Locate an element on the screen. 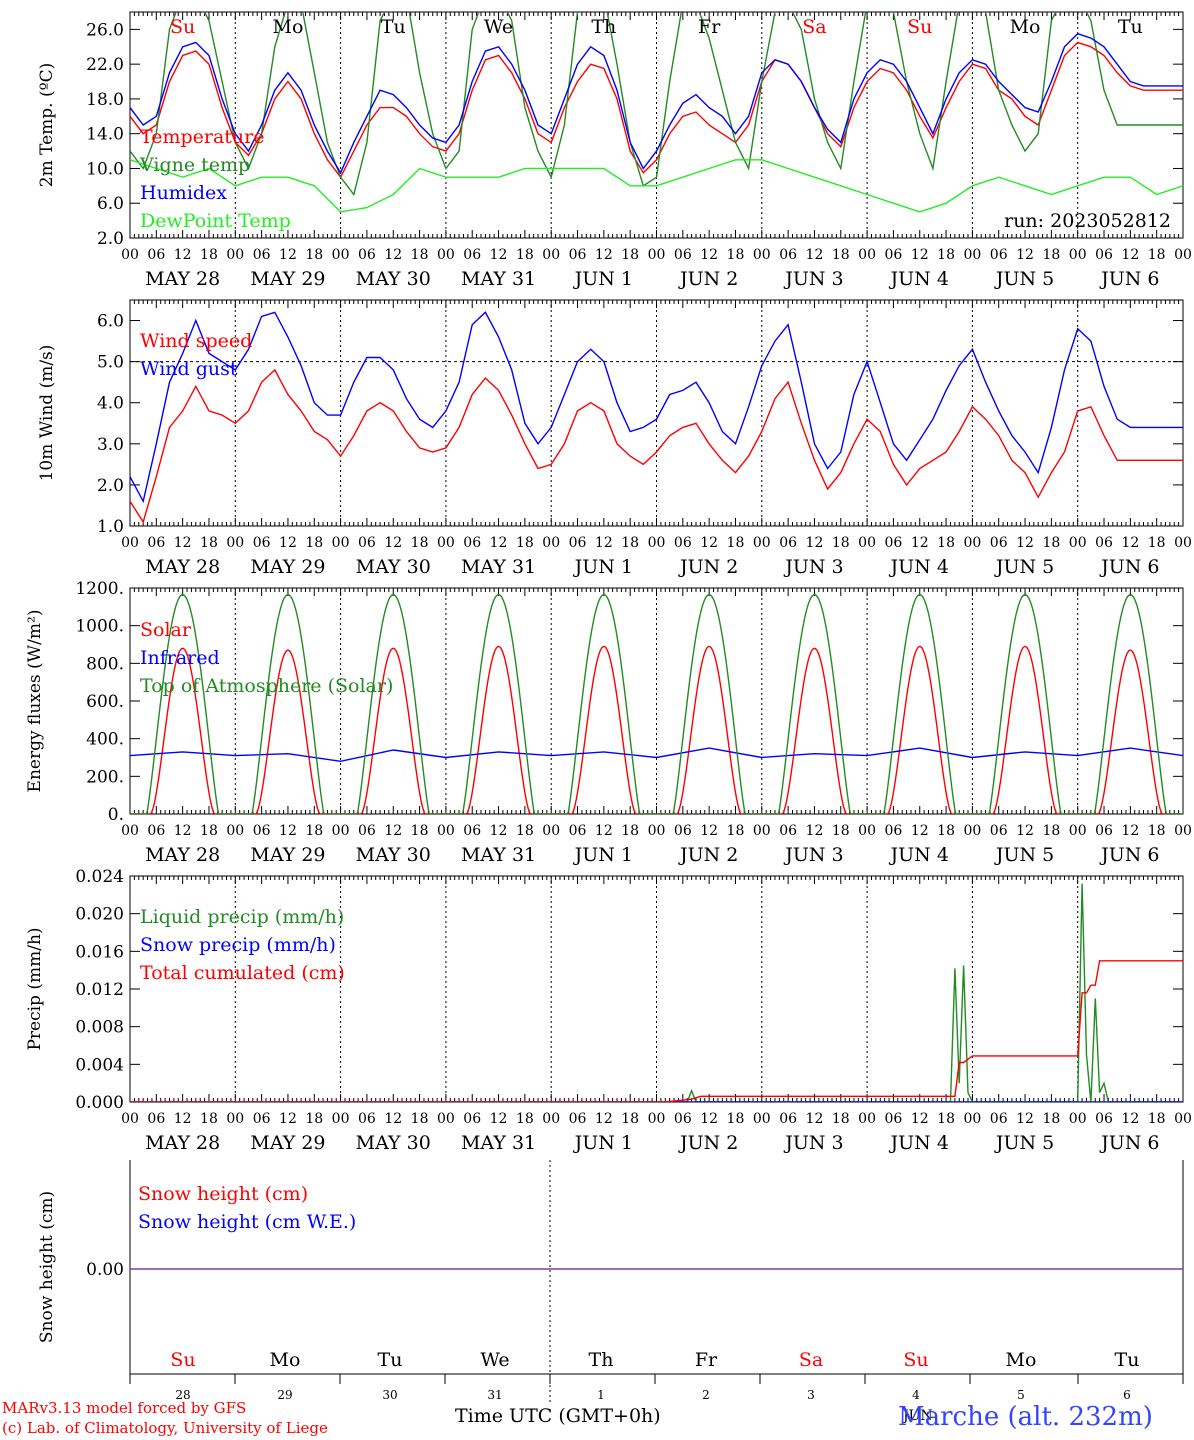 The width and height of the screenshot is (1194, 1440). y-tick-label: 1.0 is located at coordinates (110, 527).